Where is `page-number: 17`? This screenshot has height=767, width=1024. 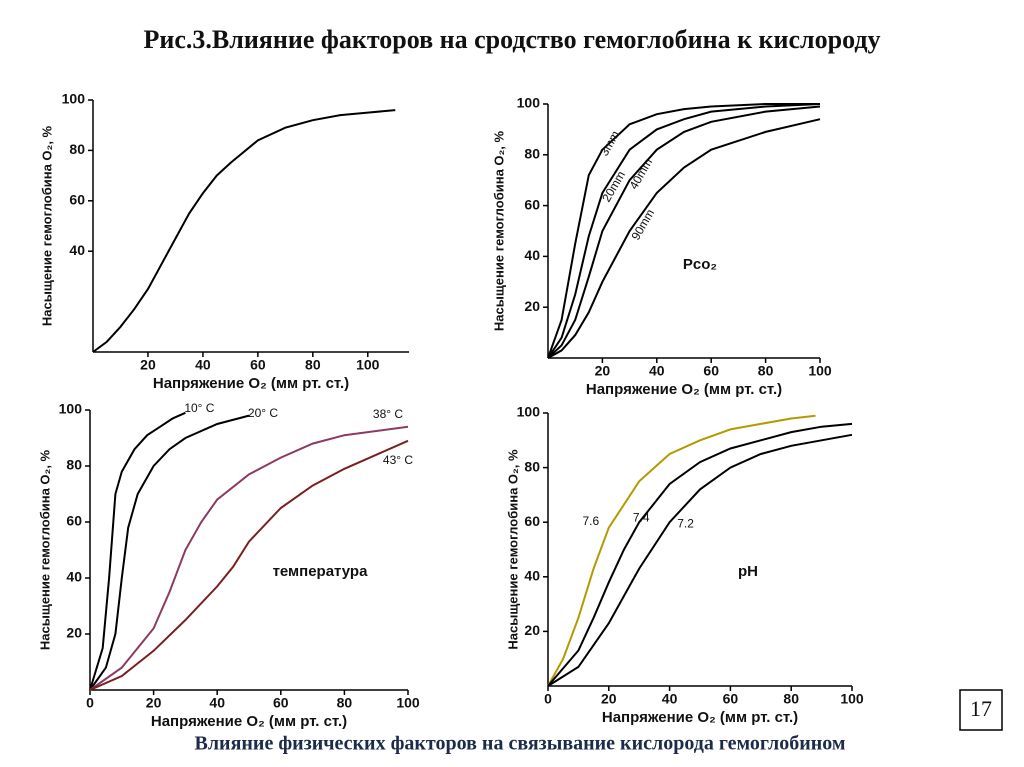 page-number: 17 is located at coordinates (981, 708).